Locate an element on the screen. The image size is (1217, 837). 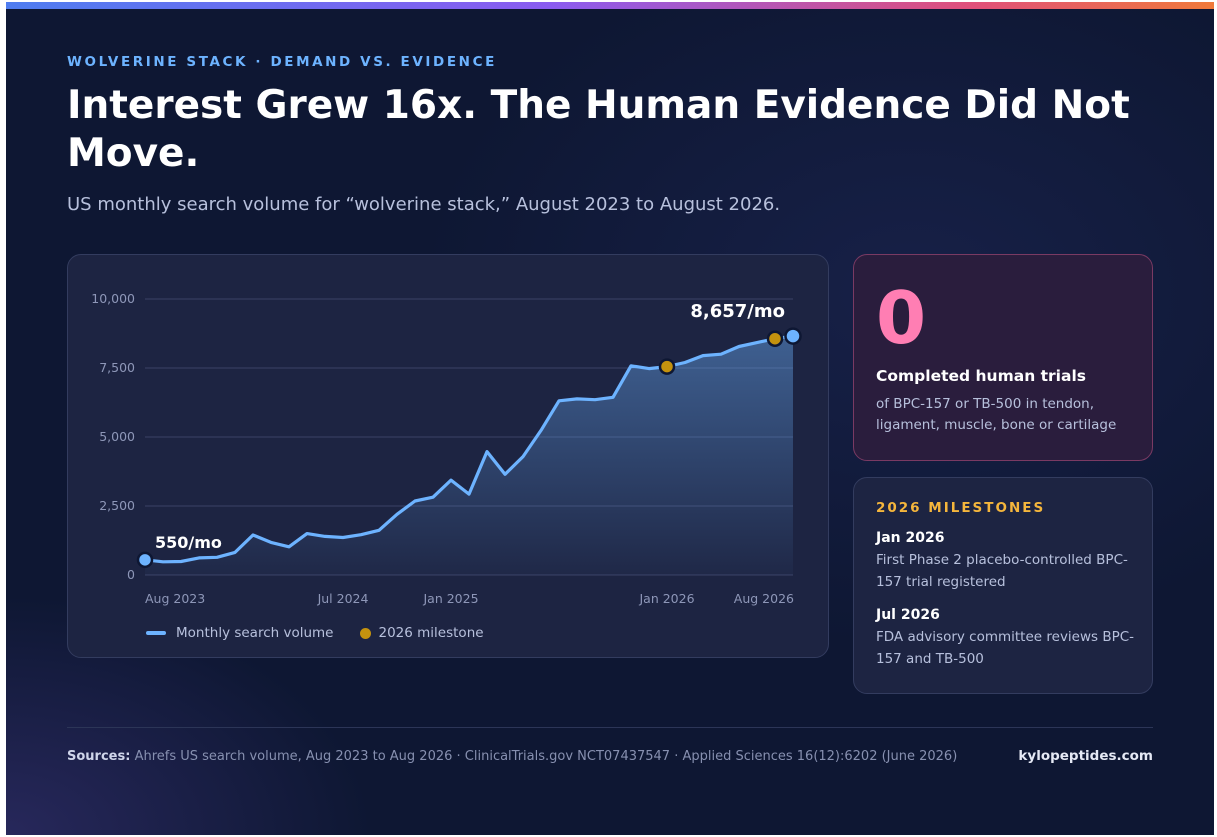
x-tick-label: Aug 2026 is located at coordinates (764, 598).